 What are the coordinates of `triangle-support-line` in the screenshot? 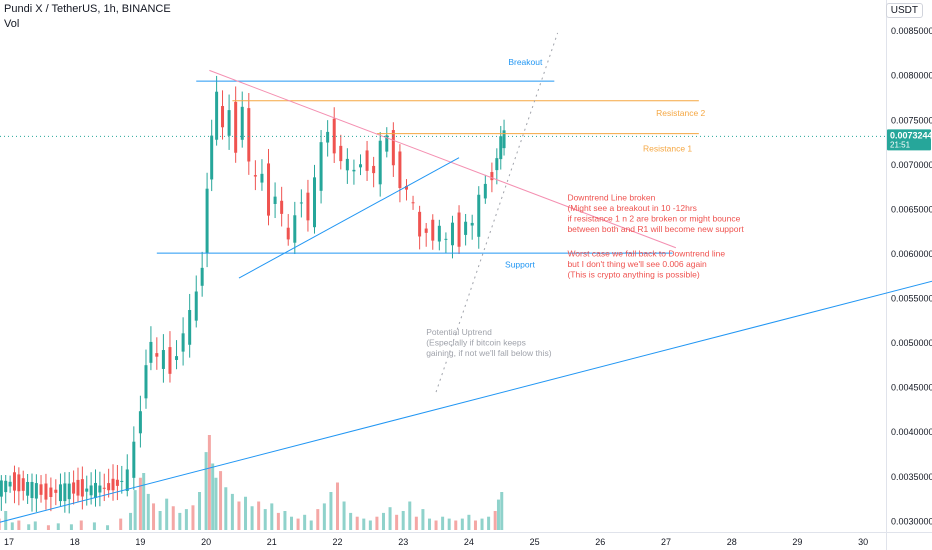 It's located at (349, 218).